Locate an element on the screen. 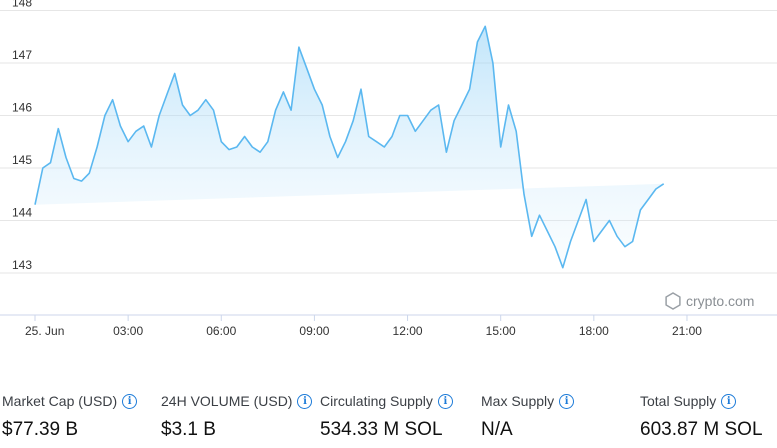  stat-total-supply: Total Supply i 603.87 M SOL is located at coordinates (701, 417).